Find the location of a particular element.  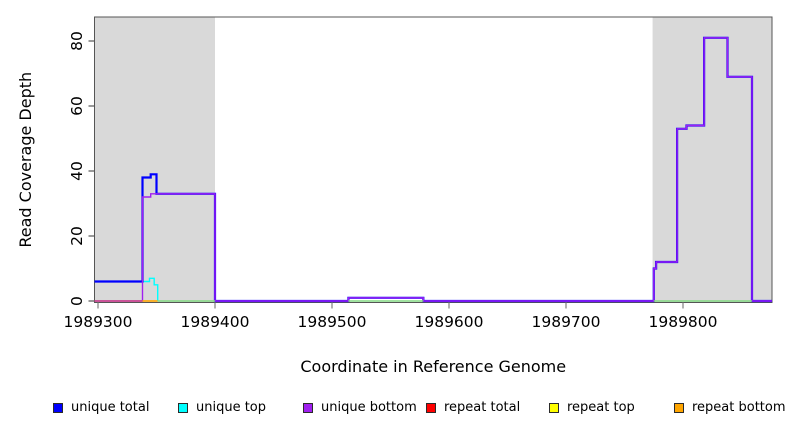

y-tick-label: 40 is located at coordinates (77, 171).